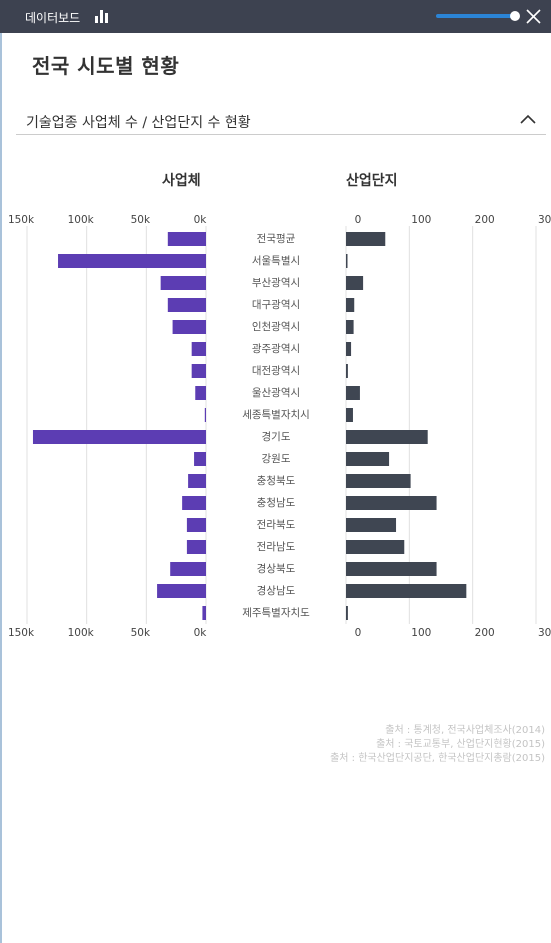 The width and height of the screenshot is (551, 943). I want to click on window-left-border, so click(1, 488).